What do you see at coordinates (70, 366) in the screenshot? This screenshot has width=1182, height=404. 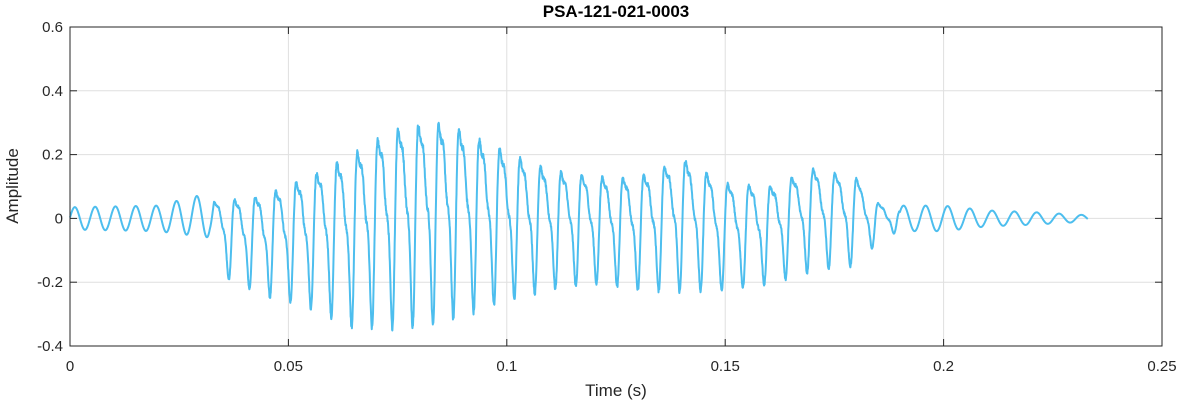 I see `x-tick-label: 0` at bounding box center [70, 366].